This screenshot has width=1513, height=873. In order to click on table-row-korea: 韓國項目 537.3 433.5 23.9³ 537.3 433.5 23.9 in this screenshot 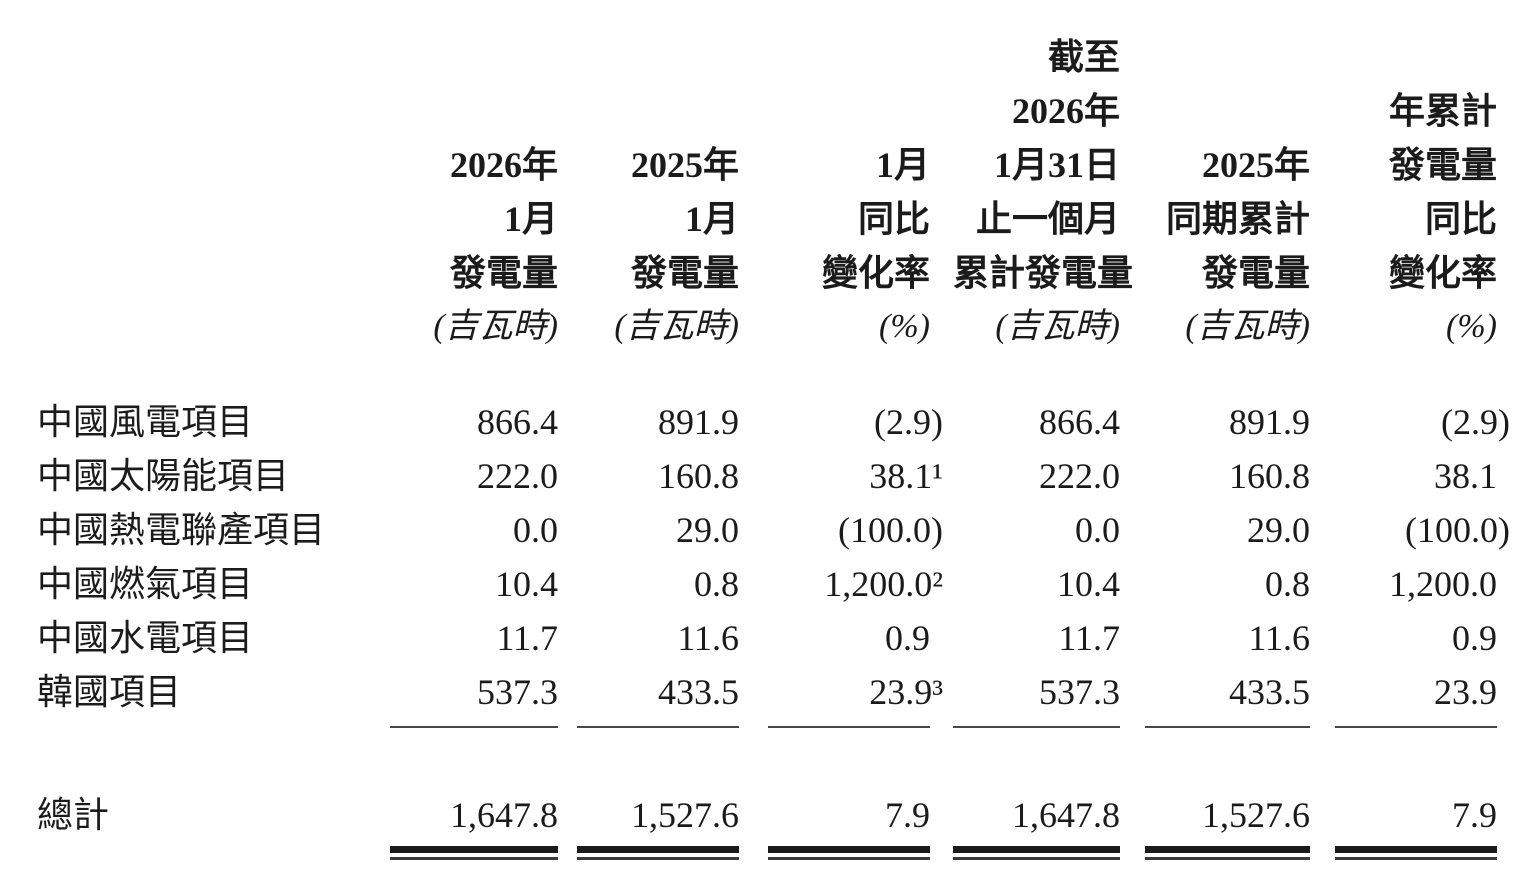, I will do `click(767, 692)`.